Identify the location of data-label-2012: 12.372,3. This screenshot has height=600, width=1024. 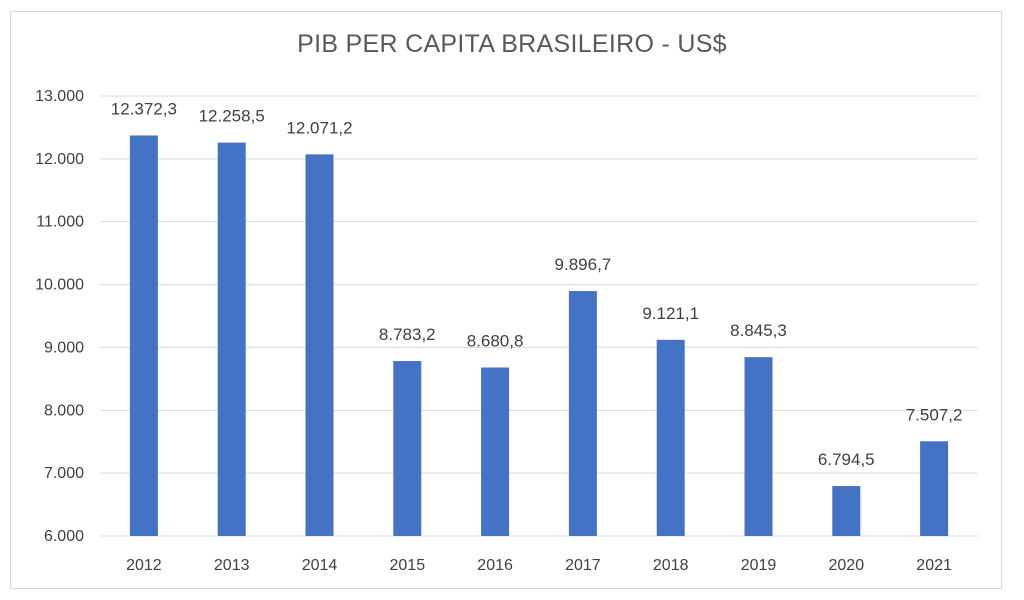
(144, 108).